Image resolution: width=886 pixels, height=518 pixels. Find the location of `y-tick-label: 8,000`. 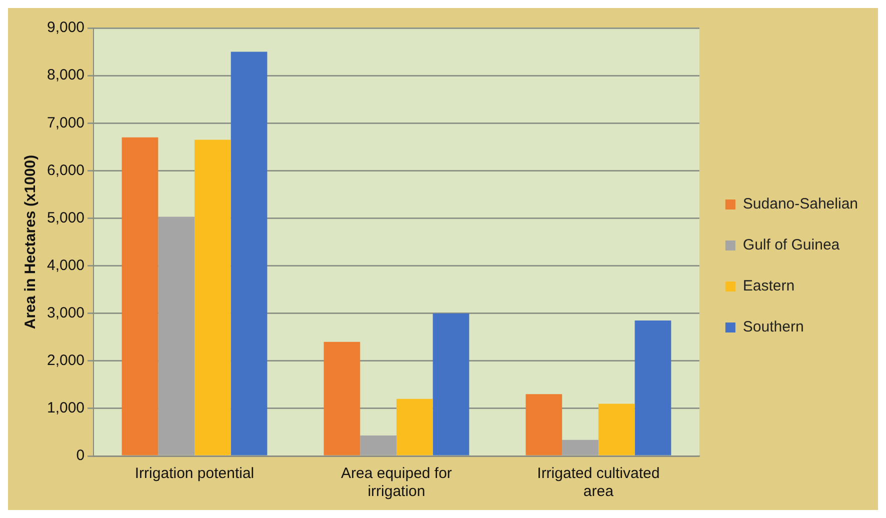

y-tick-label: 8,000 is located at coordinates (65, 75).